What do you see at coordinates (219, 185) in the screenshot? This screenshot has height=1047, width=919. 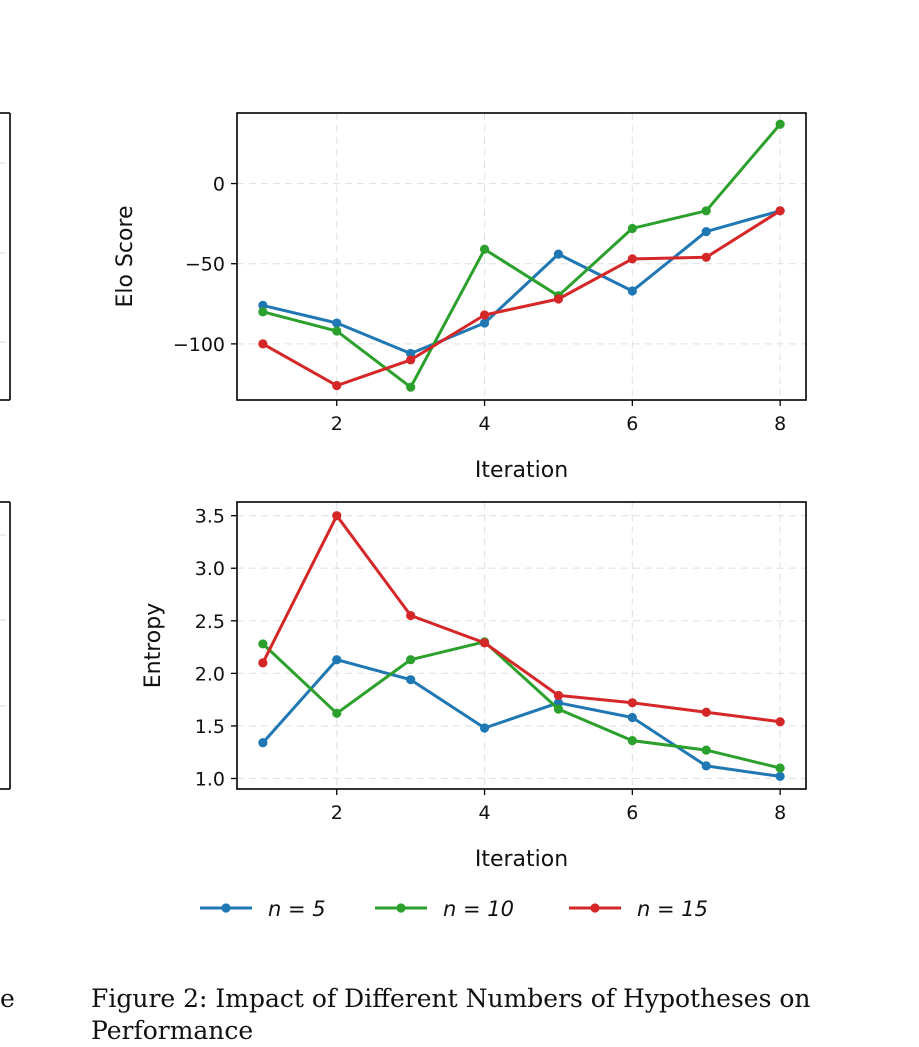 I see `y-tick-label: 0` at bounding box center [219, 185].